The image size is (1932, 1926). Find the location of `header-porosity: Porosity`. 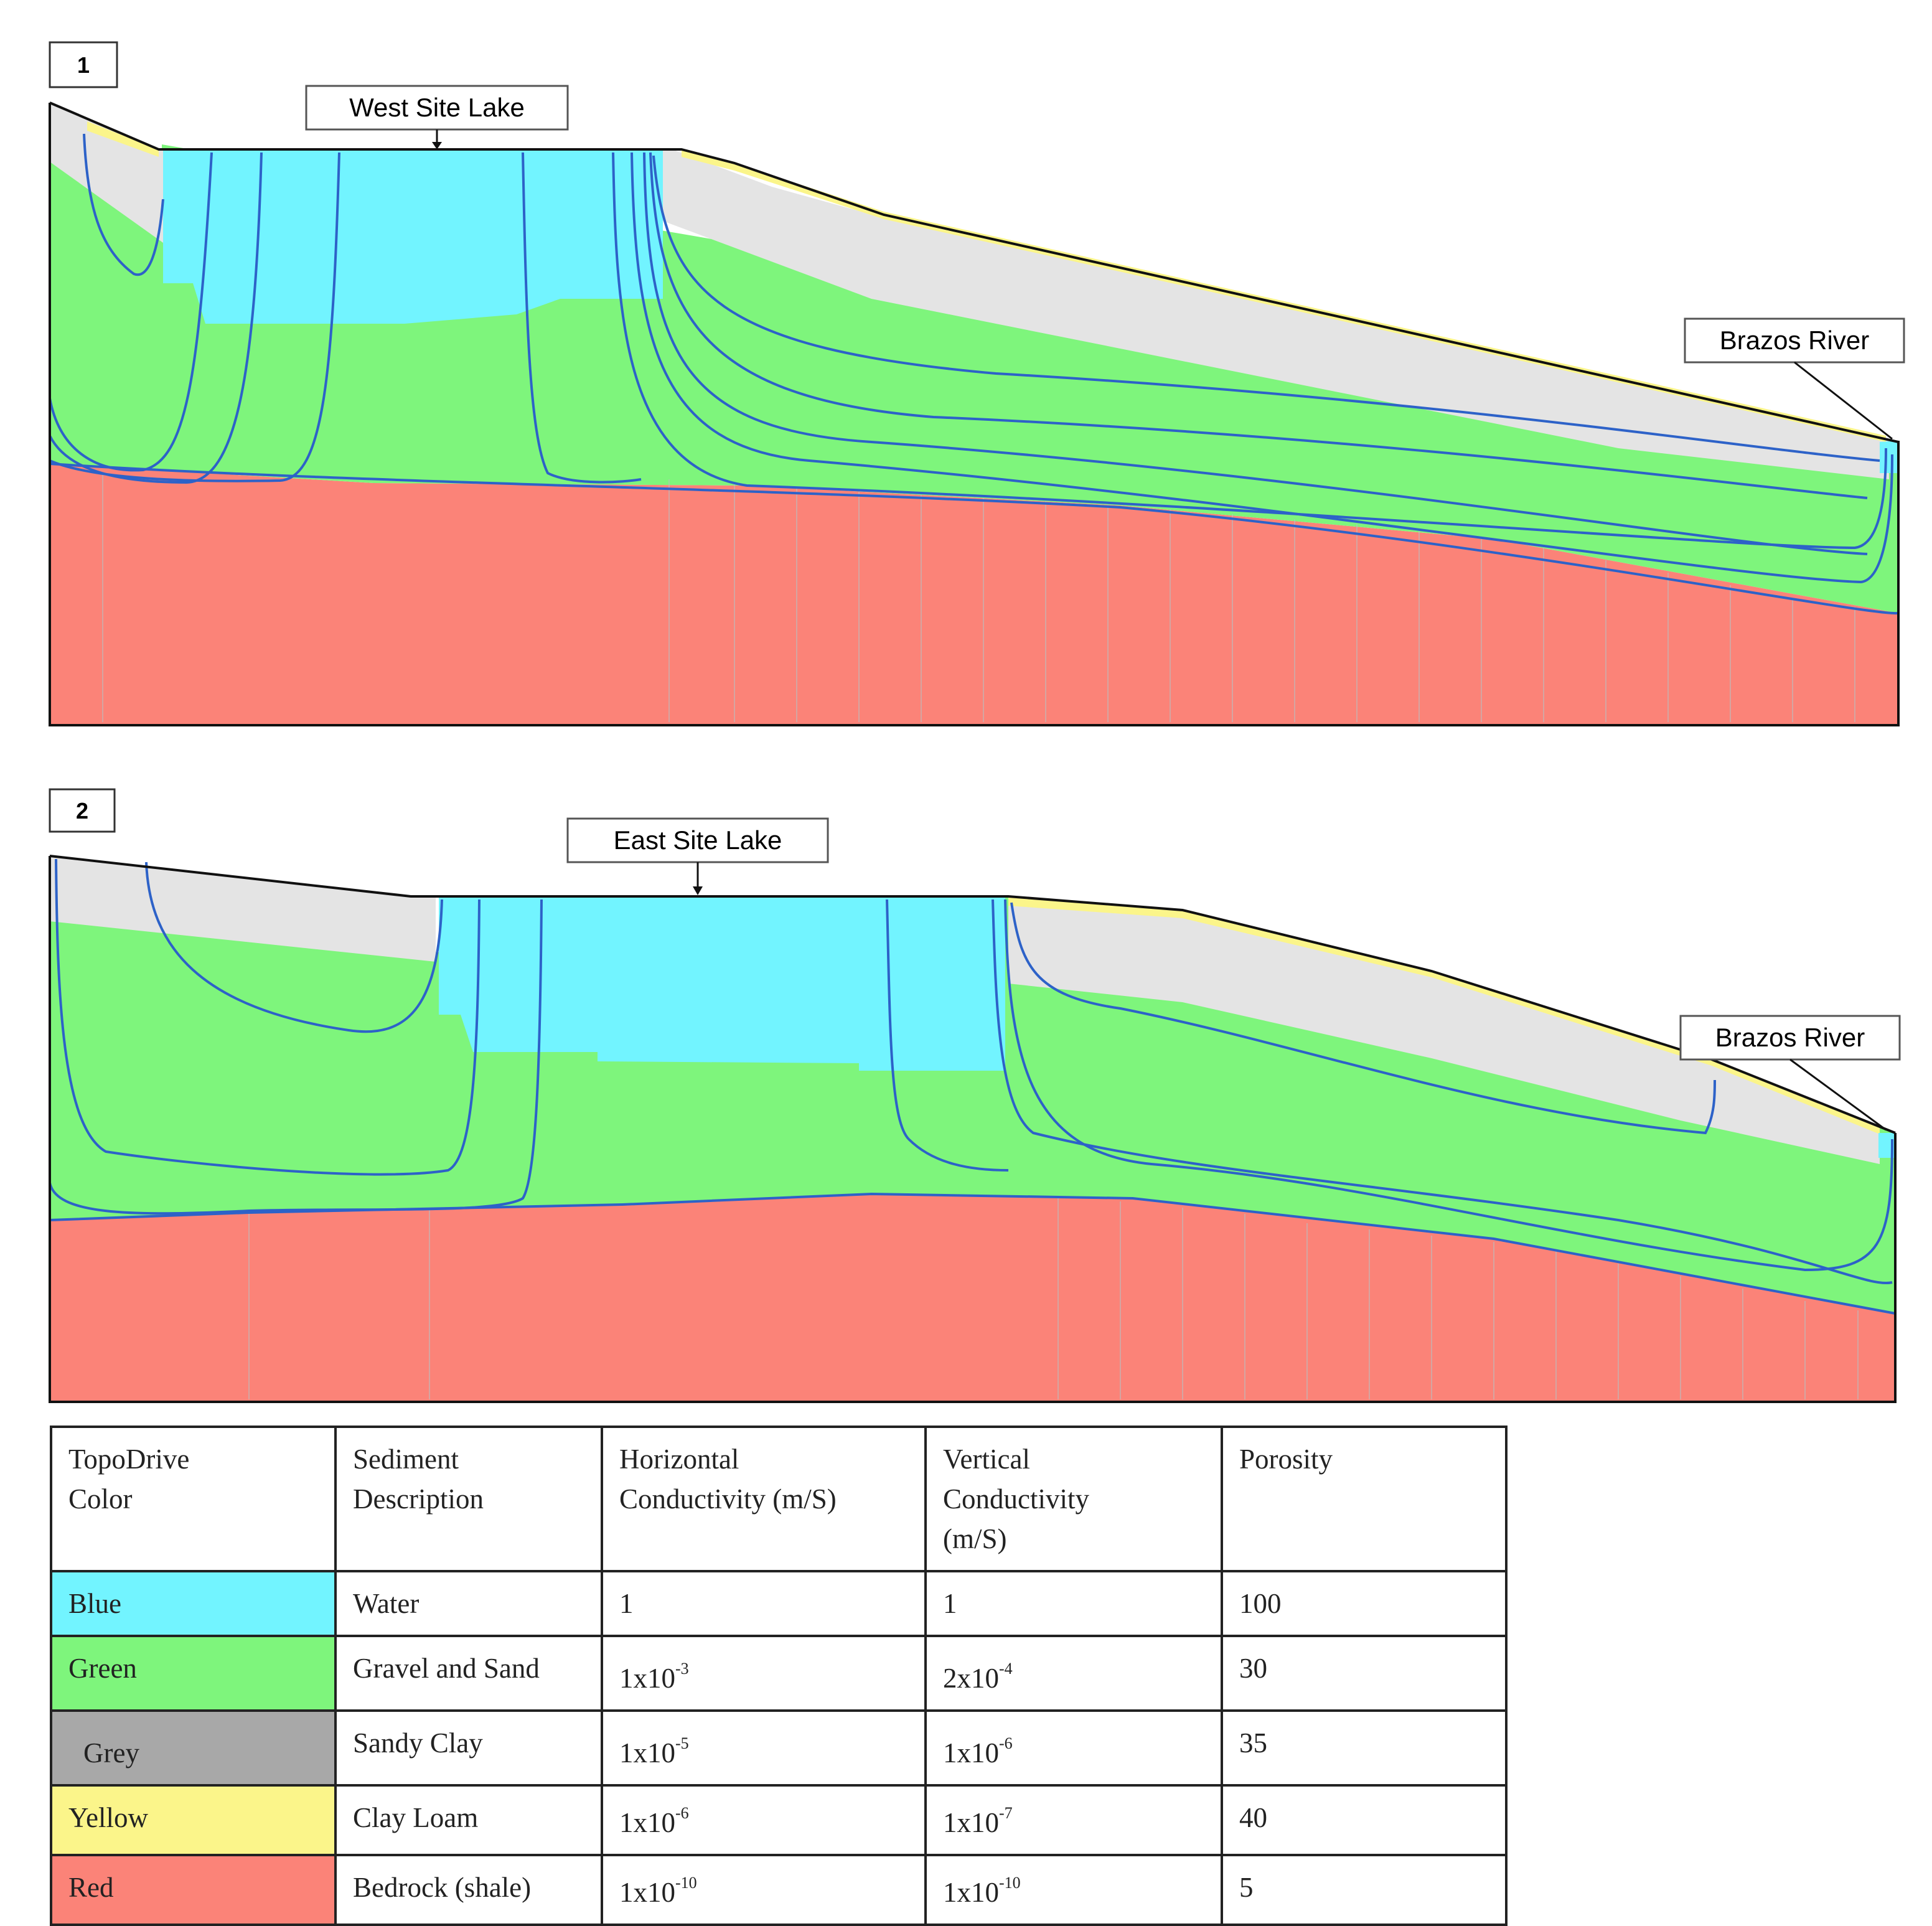

header-porosity: Porosity is located at coordinates (1364, 1499).